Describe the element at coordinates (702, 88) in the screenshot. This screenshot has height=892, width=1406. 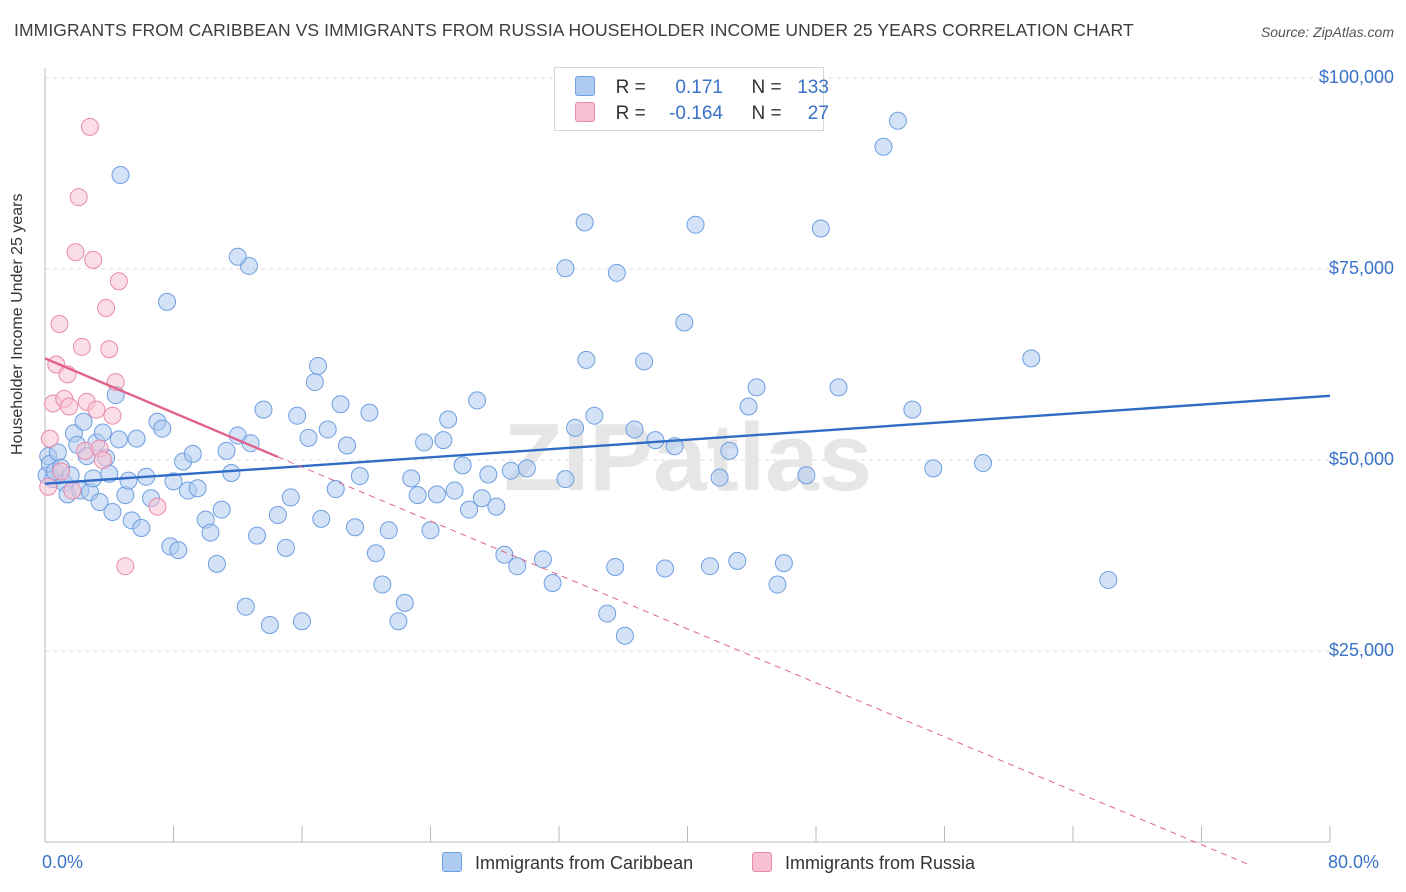
I see `legend-row-caribbean: R = 0.171 N = 133` at that location.